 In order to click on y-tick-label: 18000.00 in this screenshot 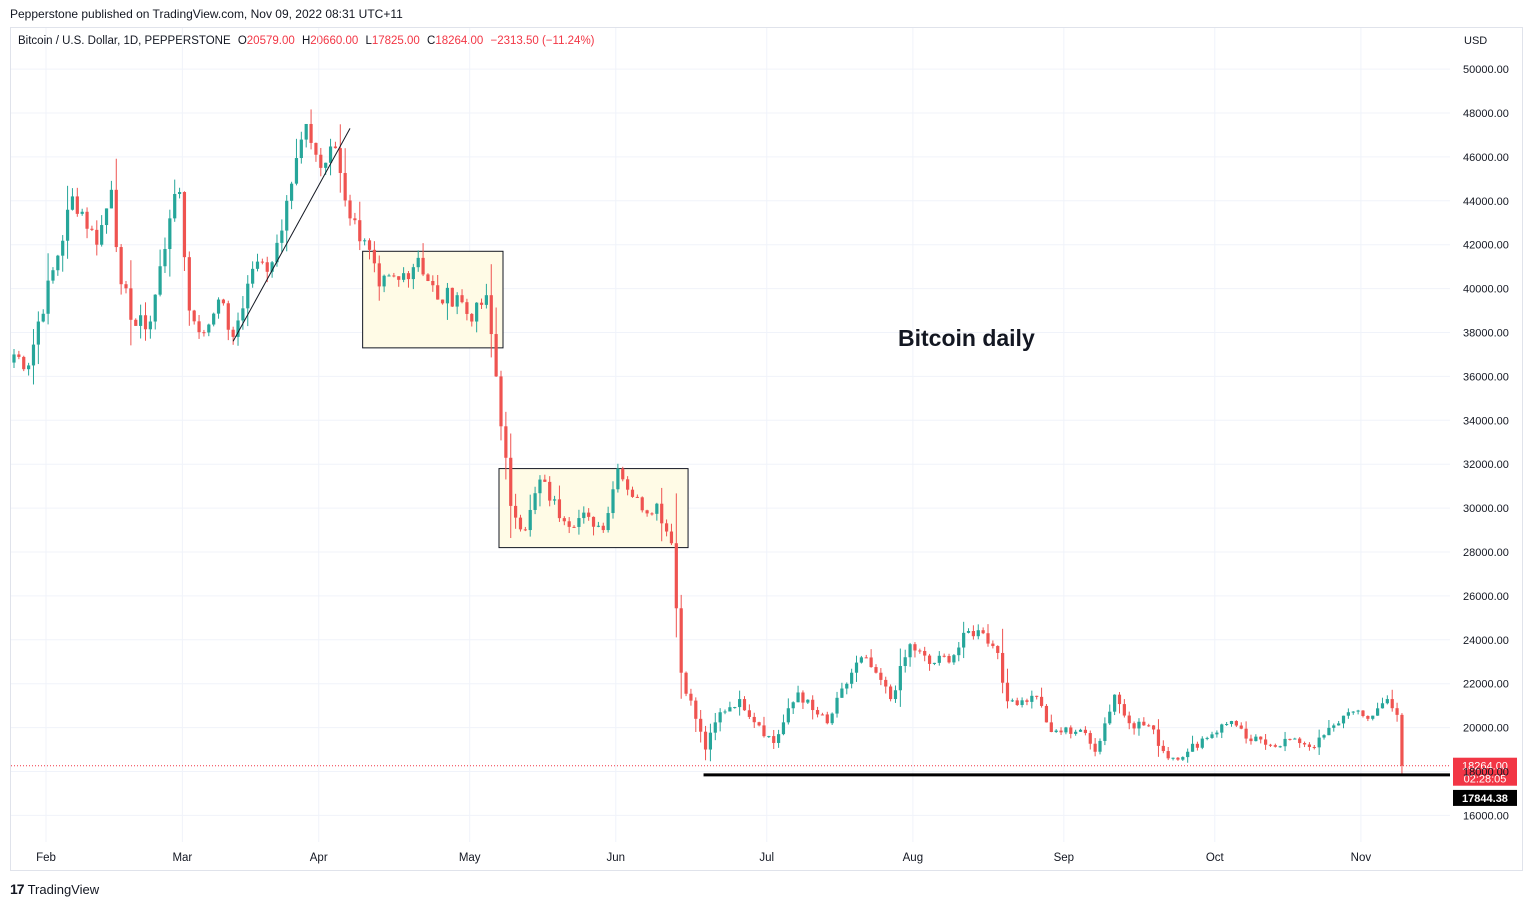, I will do `click(1486, 773)`.